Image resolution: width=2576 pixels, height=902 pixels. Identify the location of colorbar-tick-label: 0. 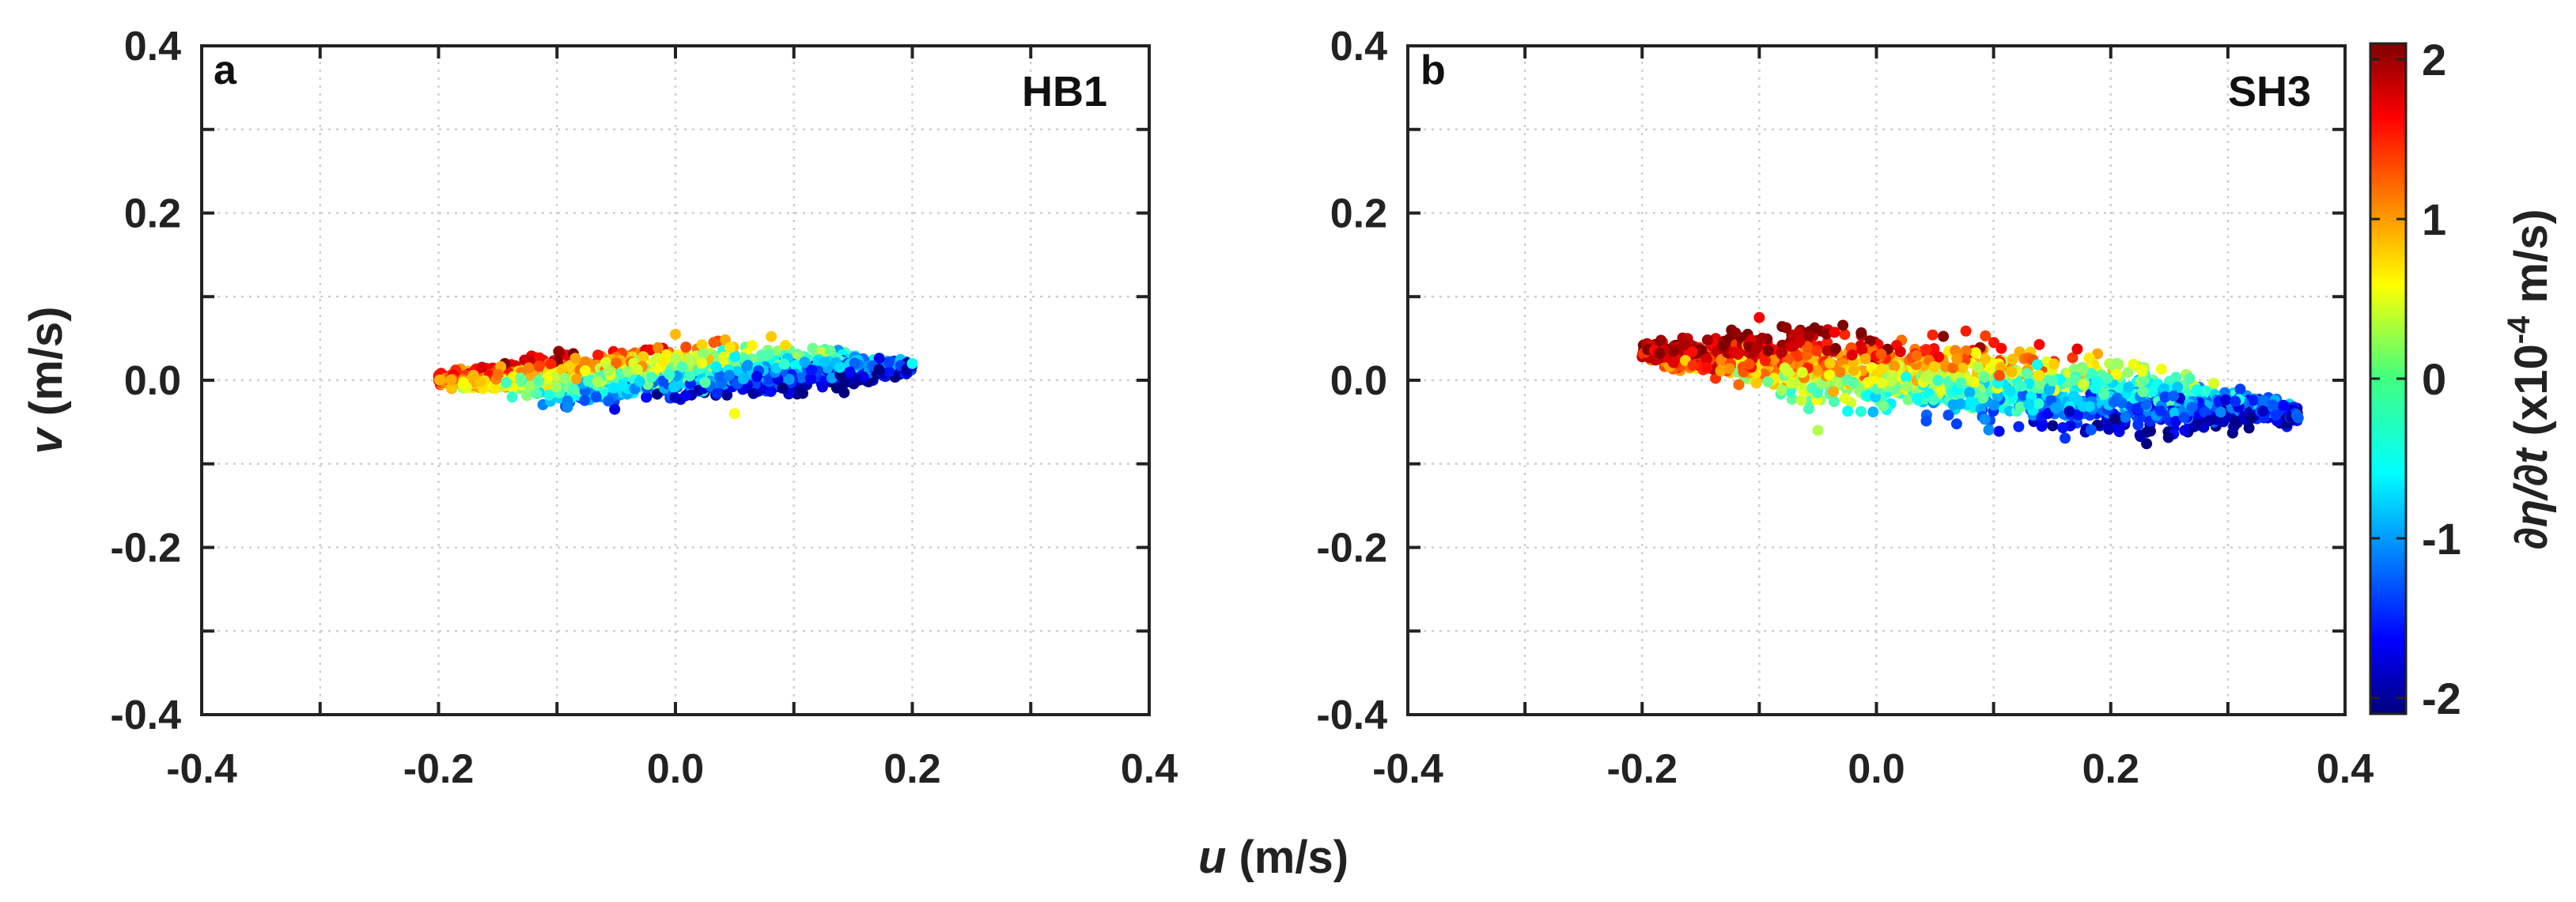
(2434, 379).